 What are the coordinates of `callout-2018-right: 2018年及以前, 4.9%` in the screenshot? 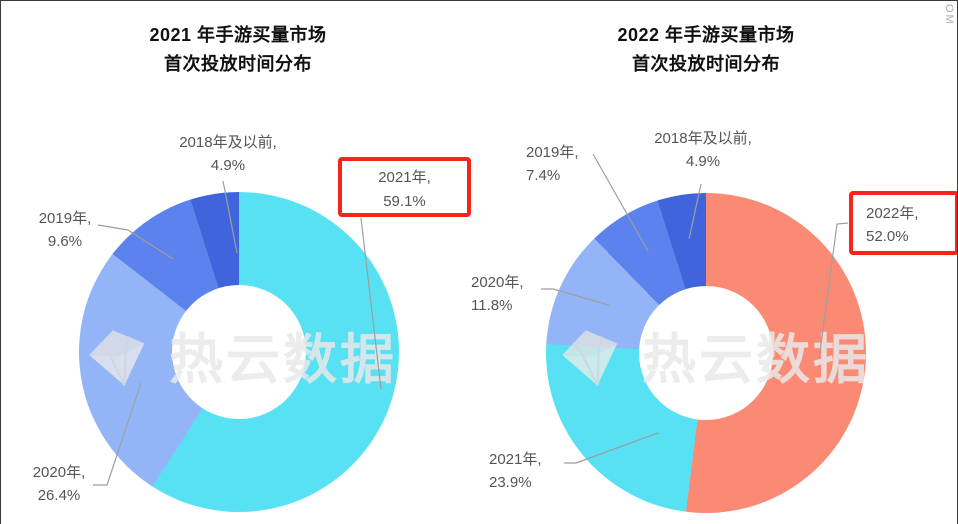 It's located at (703, 150).